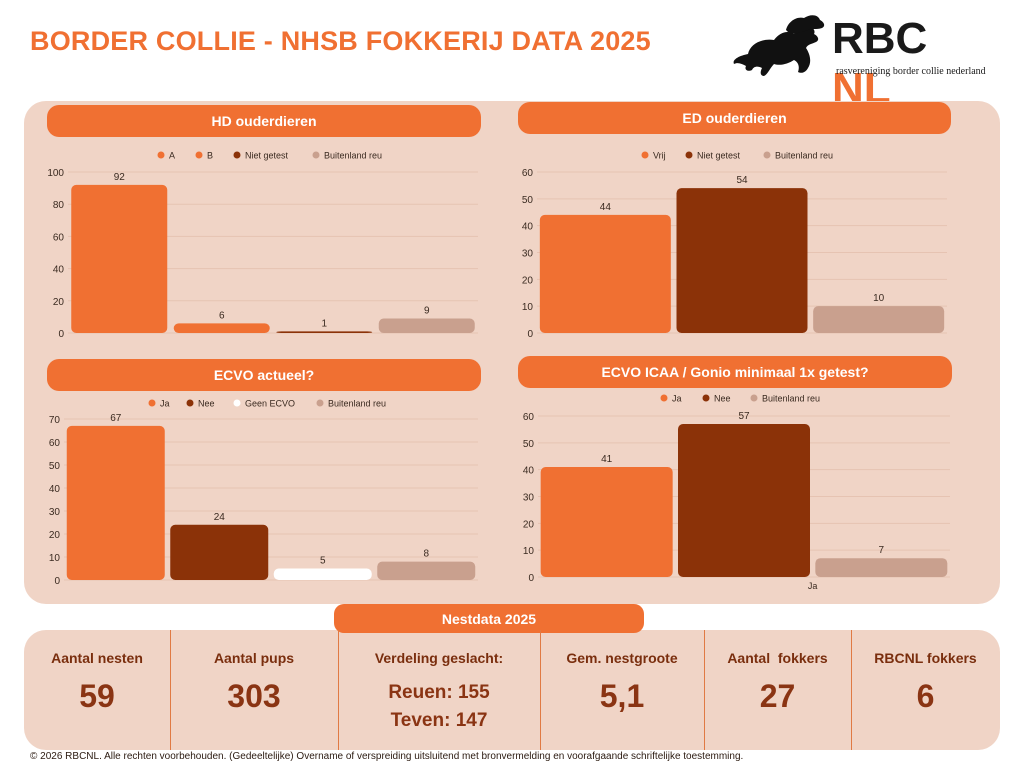 The width and height of the screenshot is (1024, 768). I want to click on ecvo-data-label: 8, so click(426, 554).